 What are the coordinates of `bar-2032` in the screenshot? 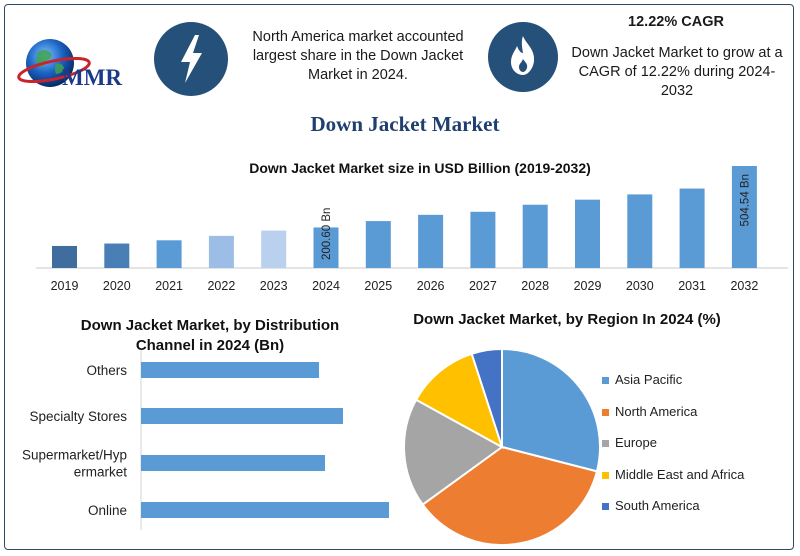 It's located at (744, 217).